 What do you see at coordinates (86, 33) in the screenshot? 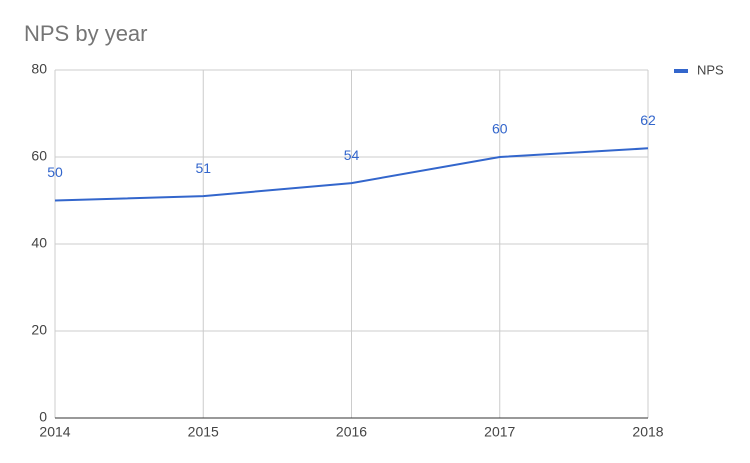
I see `chart-title: NPS by year` at bounding box center [86, 33].